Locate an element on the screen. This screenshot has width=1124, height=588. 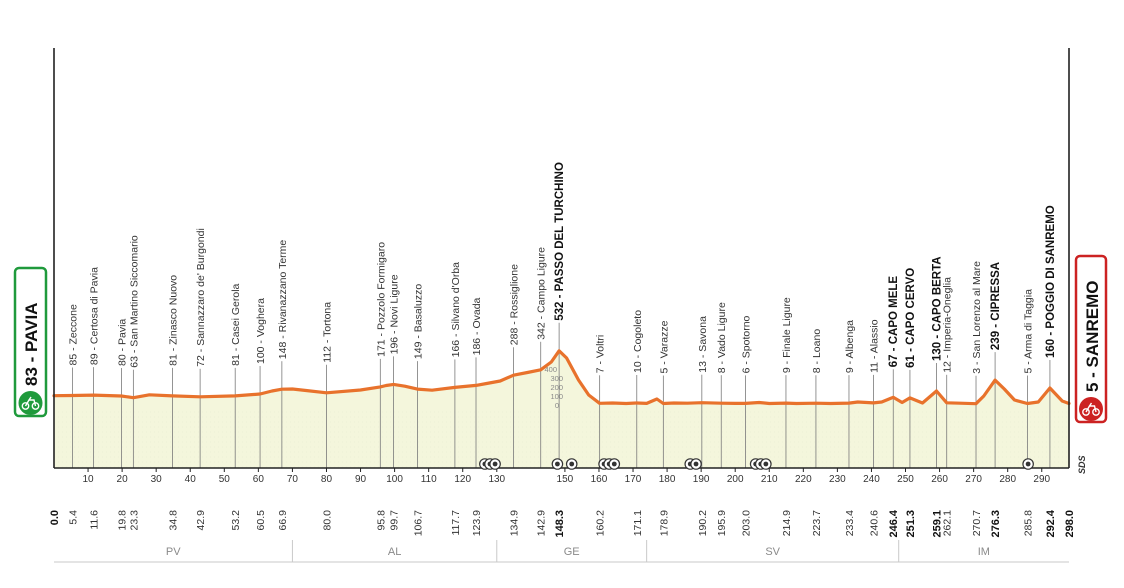
x-tick-label: 170 is located at coordinates (633, 479).